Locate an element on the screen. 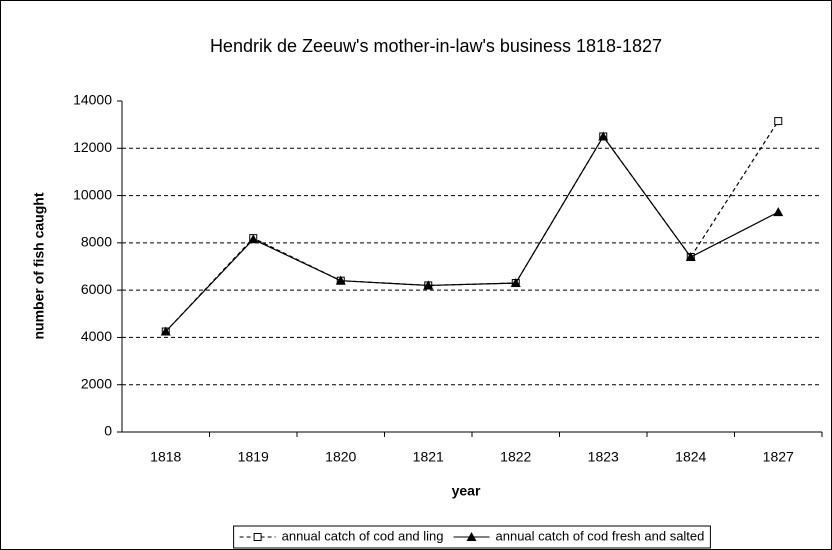 Image resolution: width=832 pixels, height=550 pixels. legend-label: annual catch of cod and ling is located at coordinates (363, 535).